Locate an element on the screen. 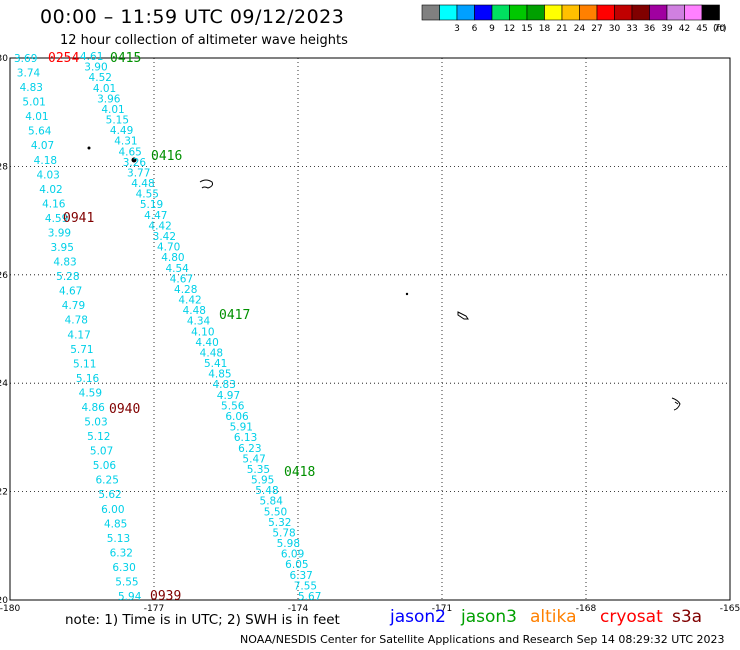 Image resolution: width=740 pixels, height=650 pixels. pass-time-label: 0416 is located at coordinates (166, 156).